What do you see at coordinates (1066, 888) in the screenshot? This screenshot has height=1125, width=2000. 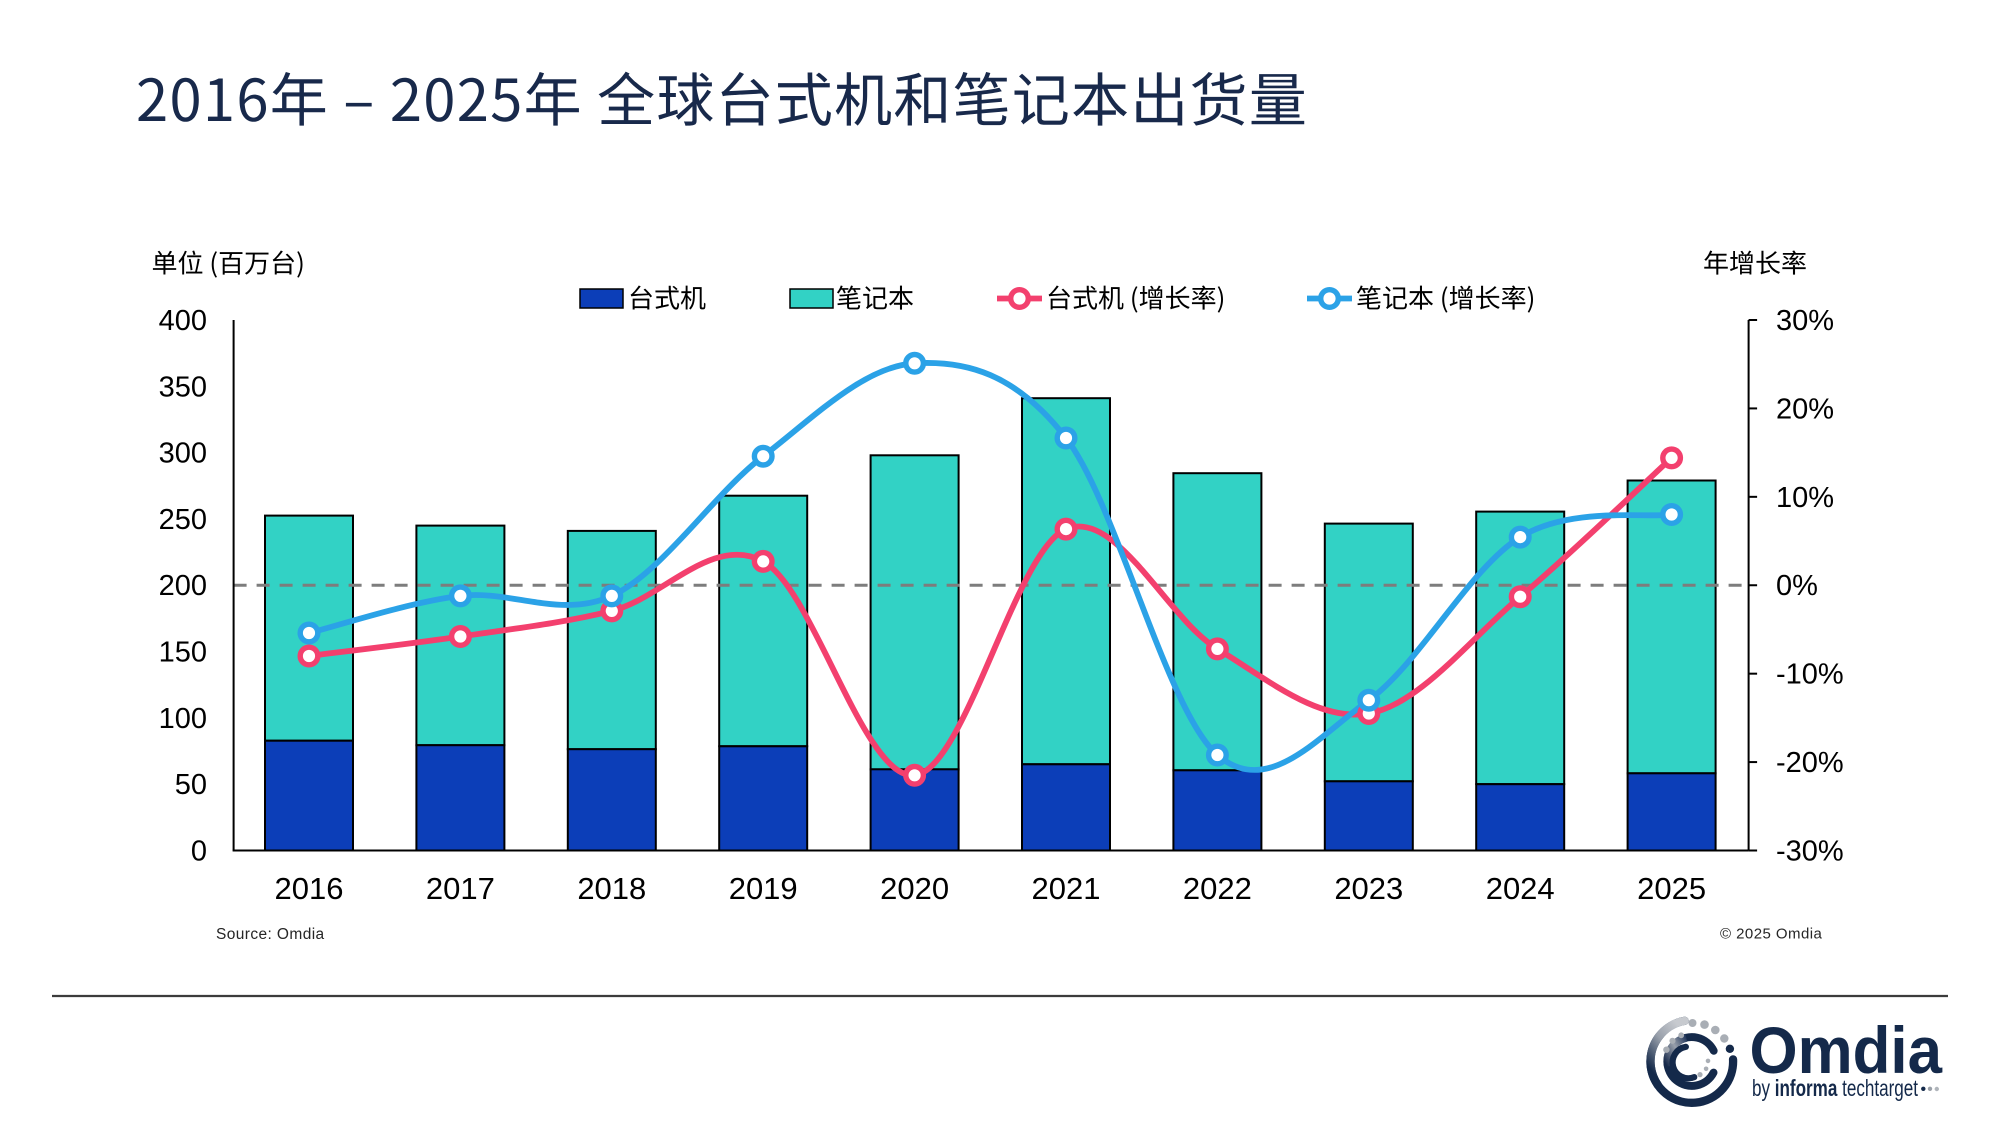 I see `svg-text: 2021` at bounding box center [1066, 888].